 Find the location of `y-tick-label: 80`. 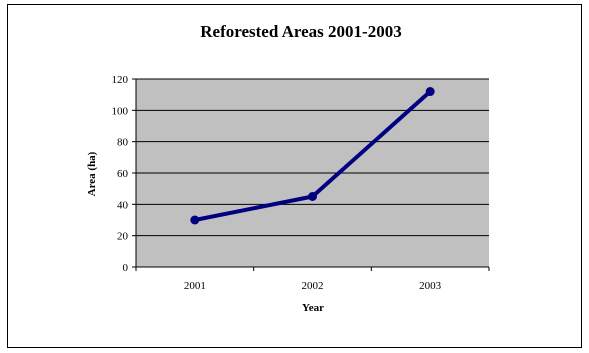

y-tick-label: 80 is located at coordinates (123, 143).